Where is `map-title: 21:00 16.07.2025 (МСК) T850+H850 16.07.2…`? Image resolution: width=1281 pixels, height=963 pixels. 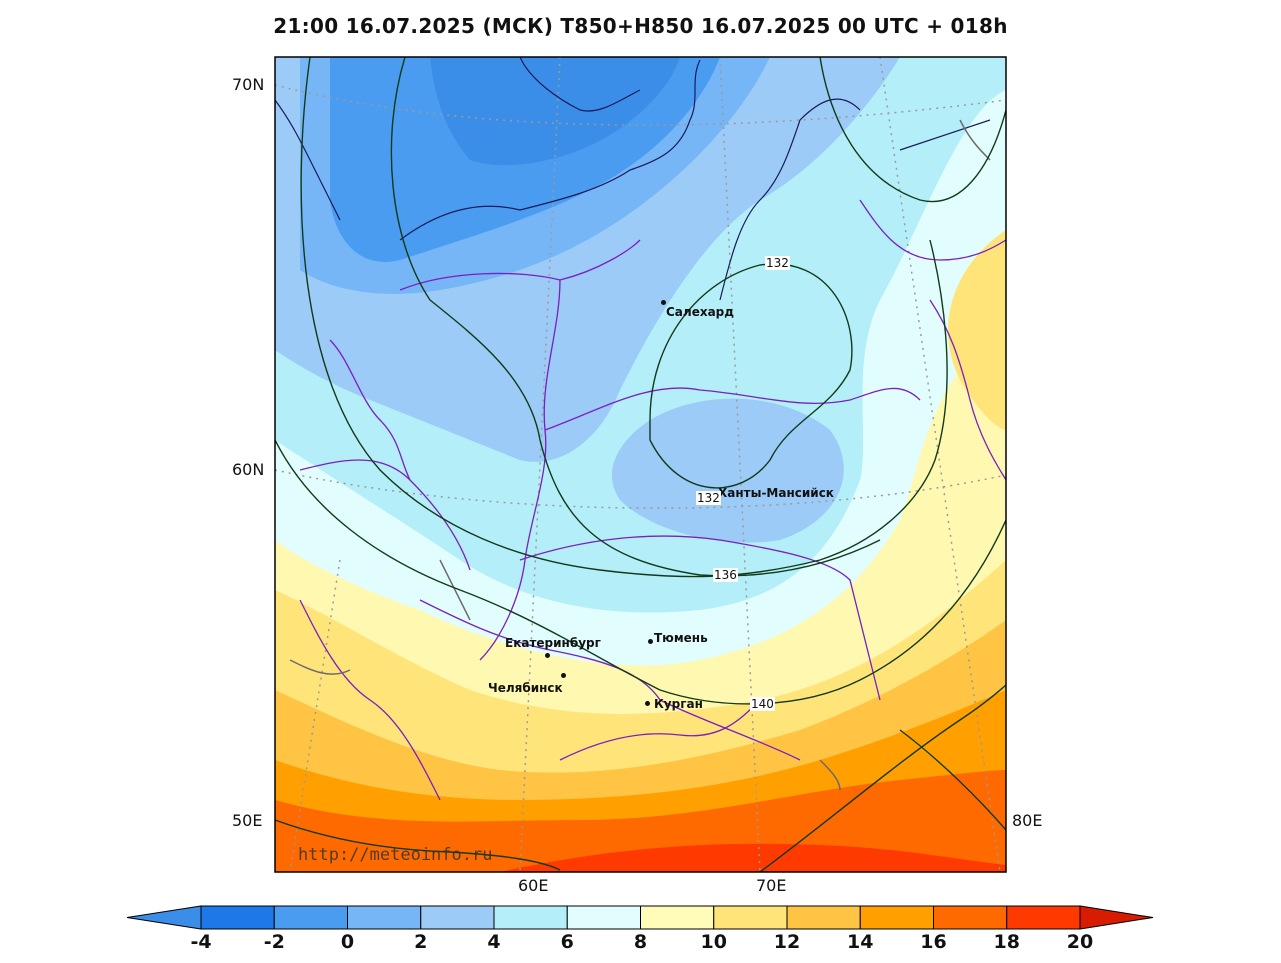 map-title: 21:00 16.07.2025 (МСК) T850+H850 16.07.2… is located at coordinates (640, 26).